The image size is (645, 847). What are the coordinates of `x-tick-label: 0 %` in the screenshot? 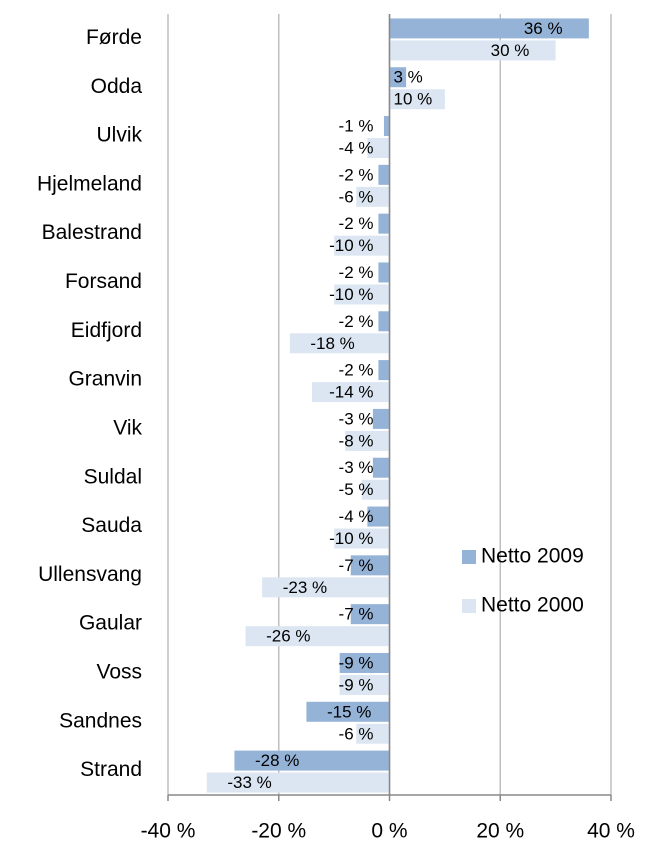 It's located at (389, 831).